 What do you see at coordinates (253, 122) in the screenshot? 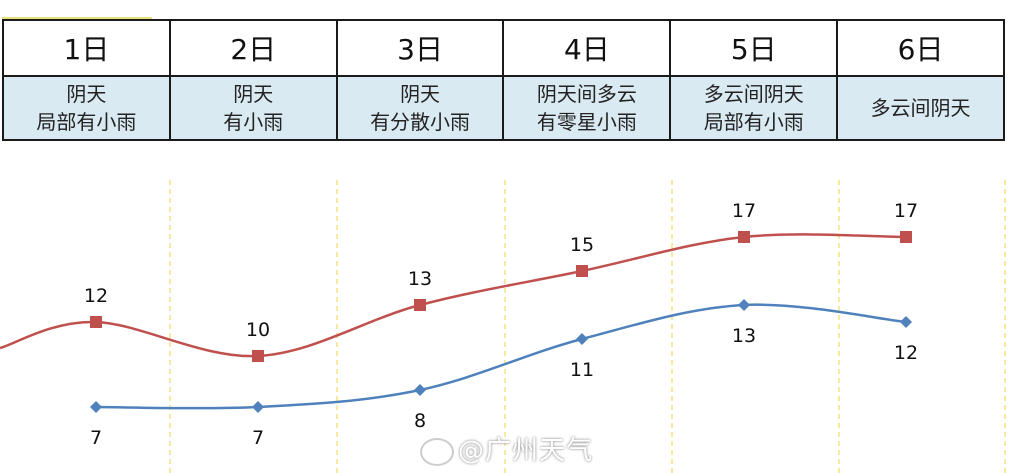
I see `weather-text: 有小雨` at bounding box center [253, 122].